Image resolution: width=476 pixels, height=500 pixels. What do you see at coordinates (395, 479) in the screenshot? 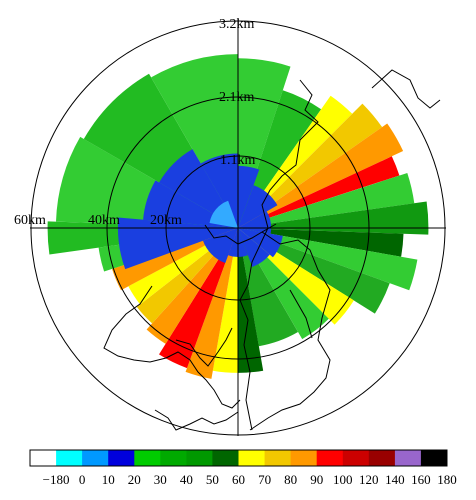
I see `colorbar-tick-label: 140` at bounding box center [395, 479].